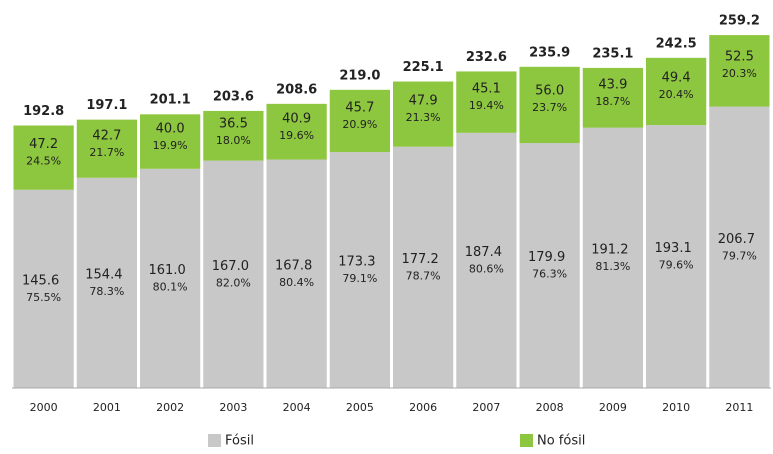 The width and height of the screenshot is (773, 454). I want to click on share-label: 20.3%, so click(739, 73).